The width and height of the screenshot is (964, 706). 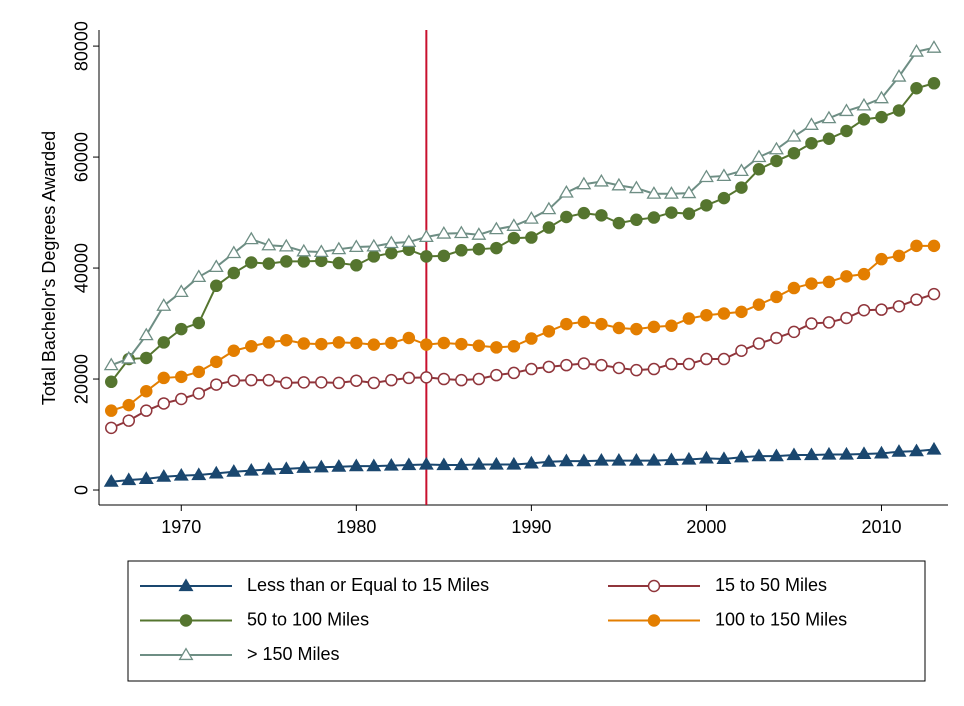 What do you see at coordinates (181, 527) in the screenshot?
I see `x-tick-label: 1970` at bounding box center [181, 527].